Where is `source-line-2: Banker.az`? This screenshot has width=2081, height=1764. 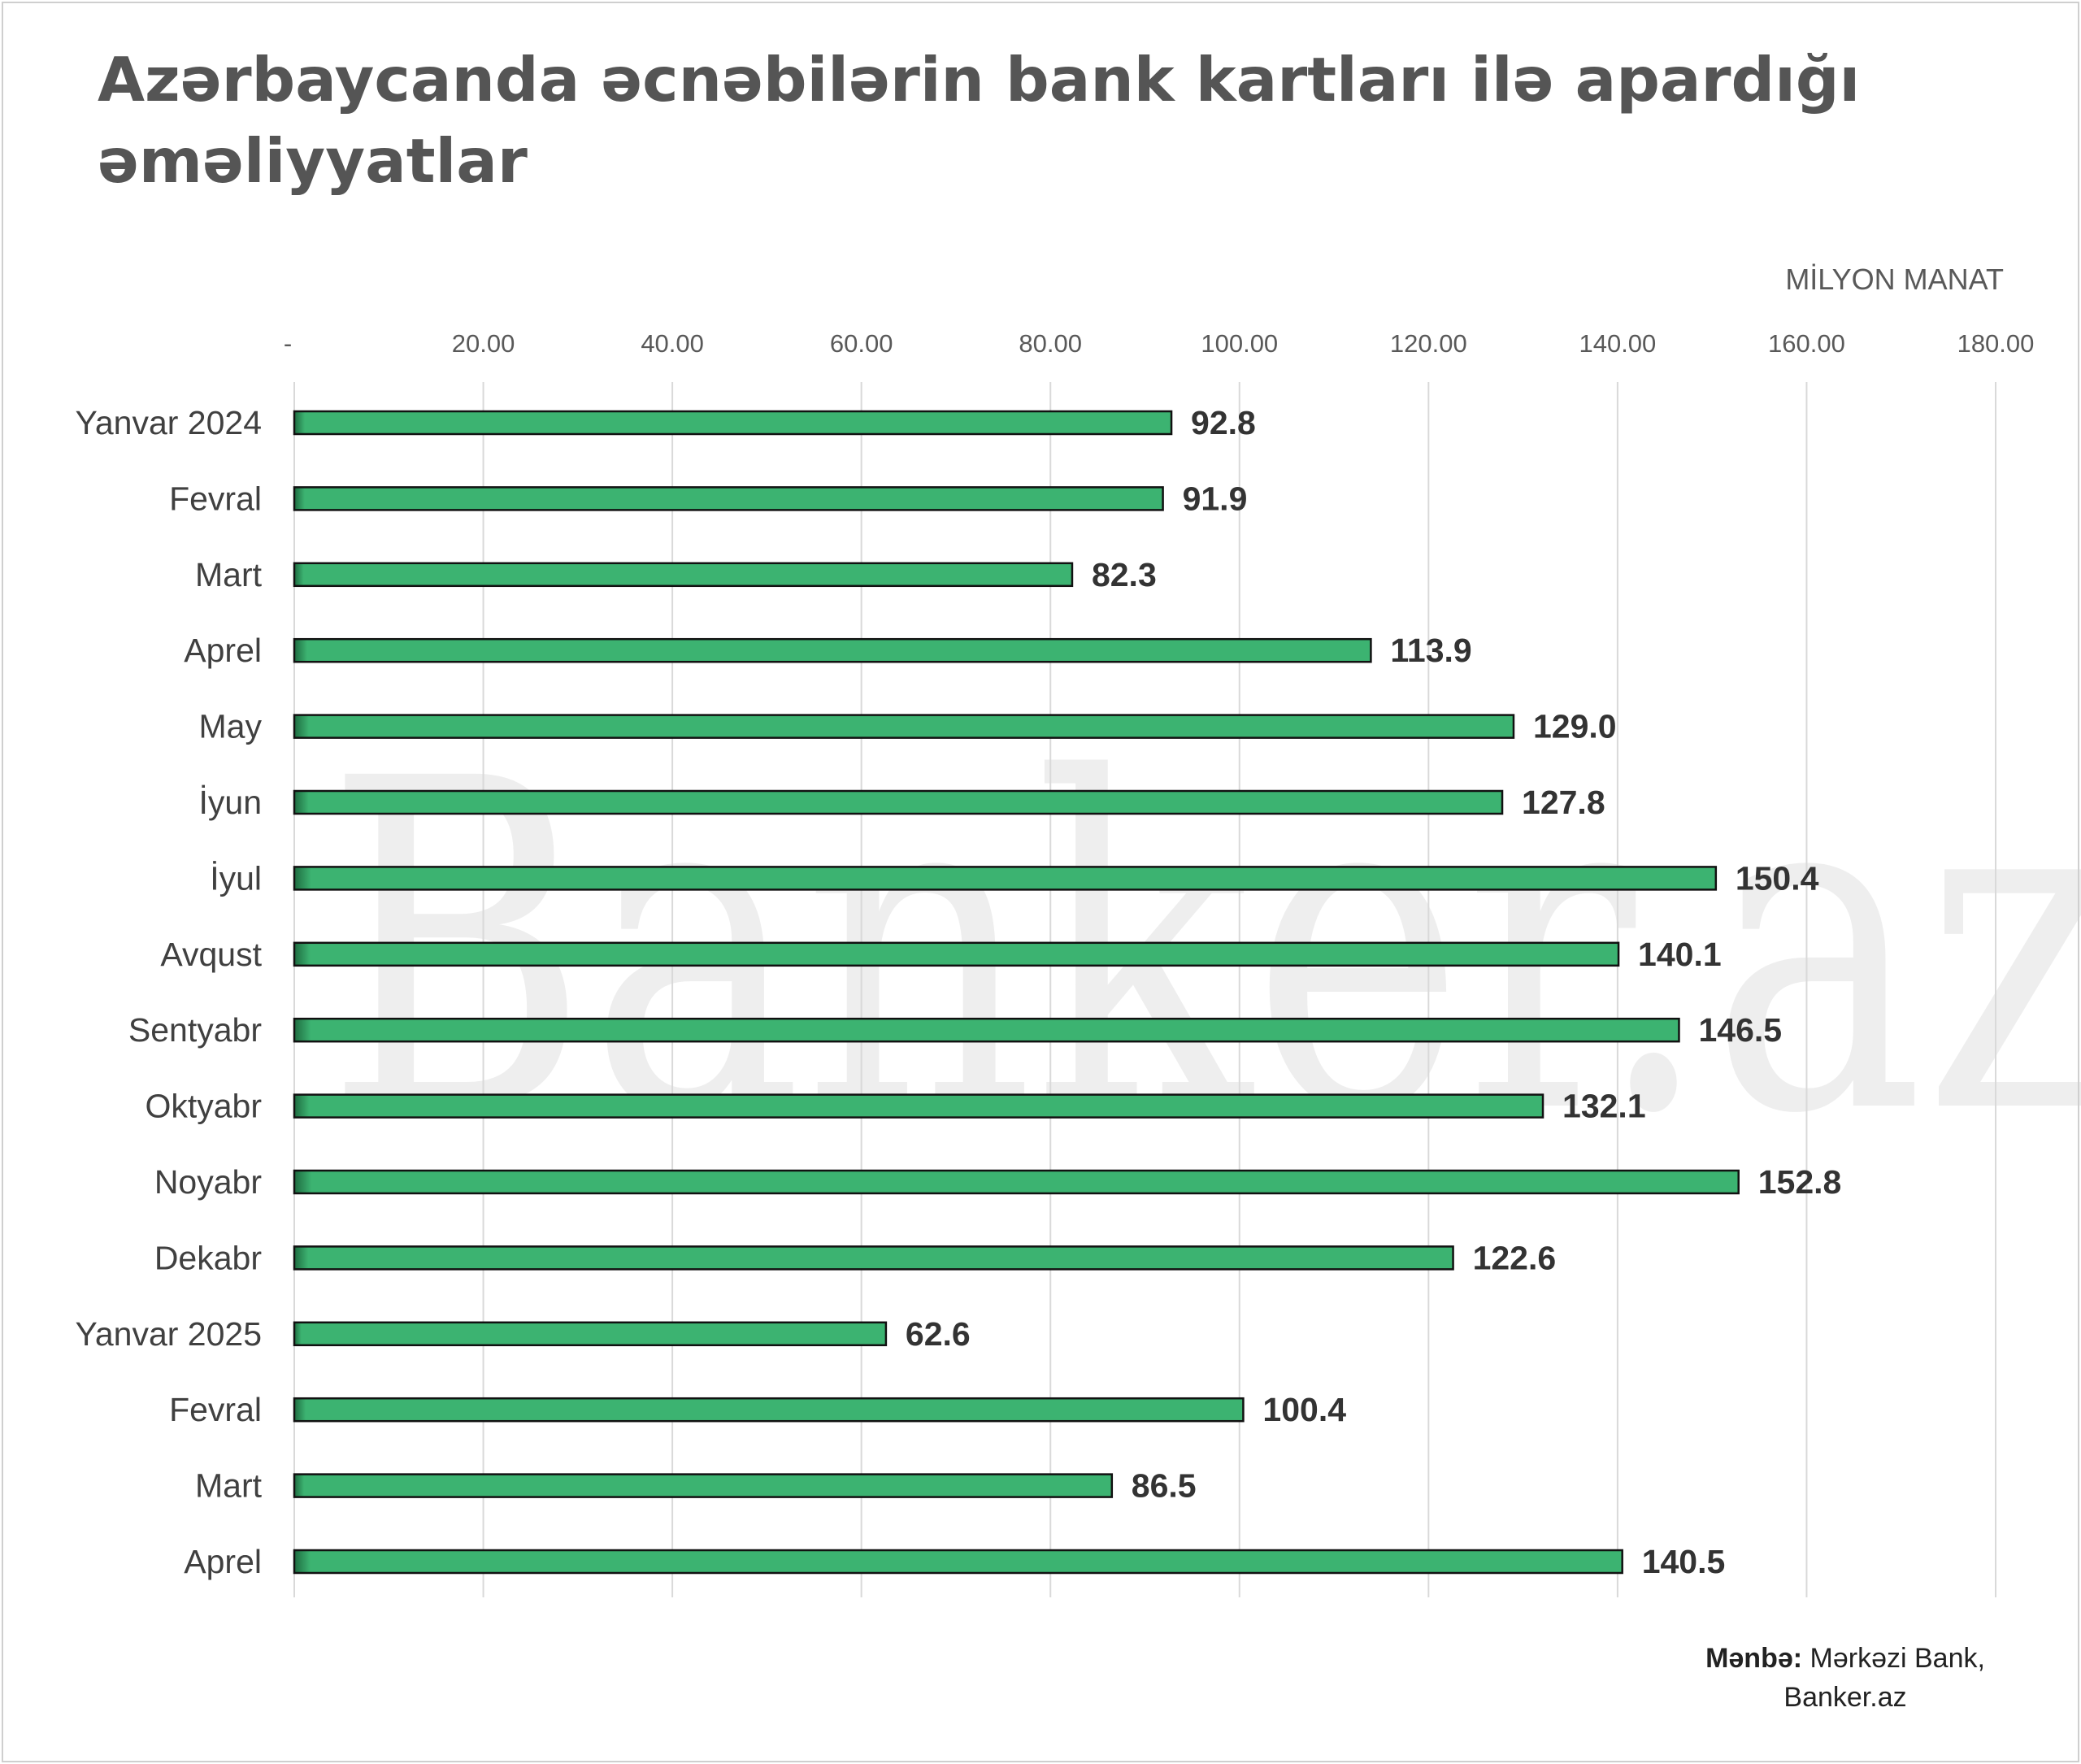 source-line-2: Banker.az is located at coordinates (1845, 1697).